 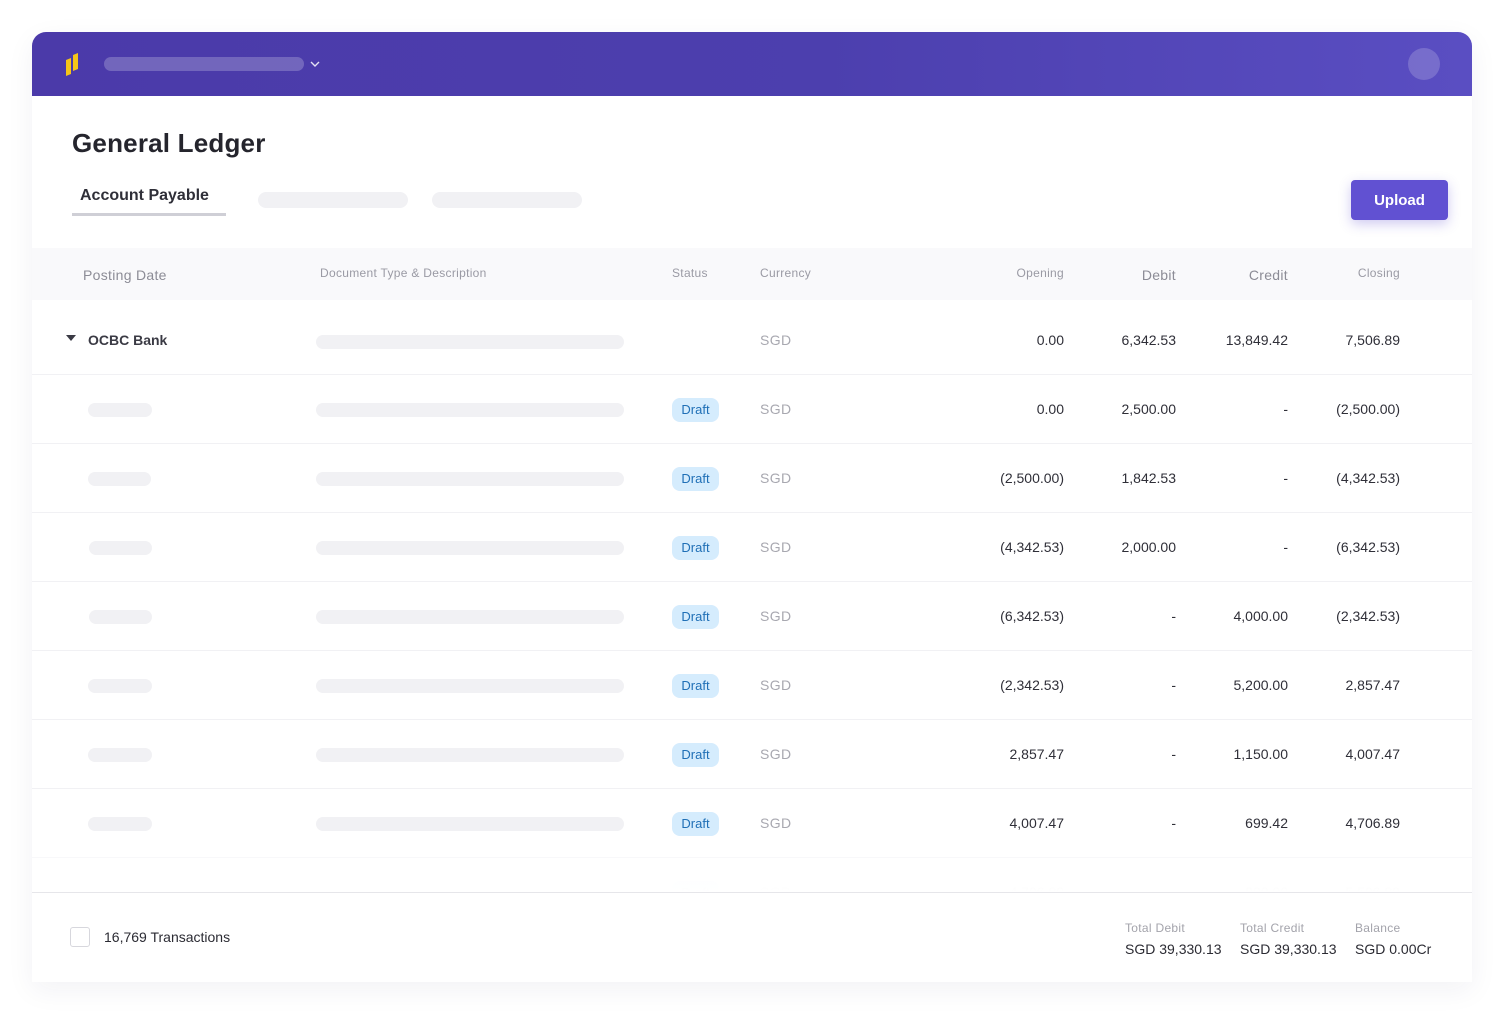 I want to click on credit-cell: 5,200.00, so click(x=1261, y=685).